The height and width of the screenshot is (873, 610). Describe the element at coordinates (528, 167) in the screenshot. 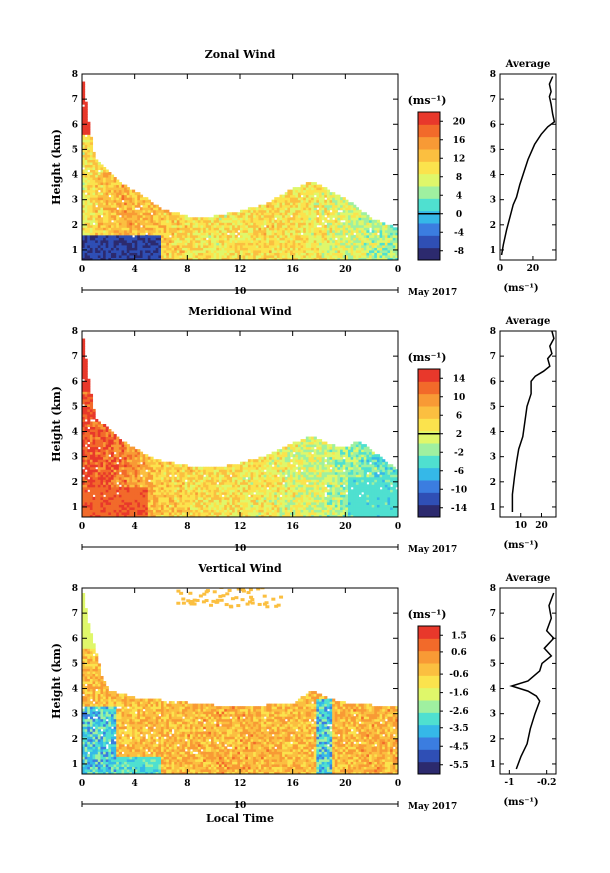

I see `zonal-wind-average-frame` at that location.